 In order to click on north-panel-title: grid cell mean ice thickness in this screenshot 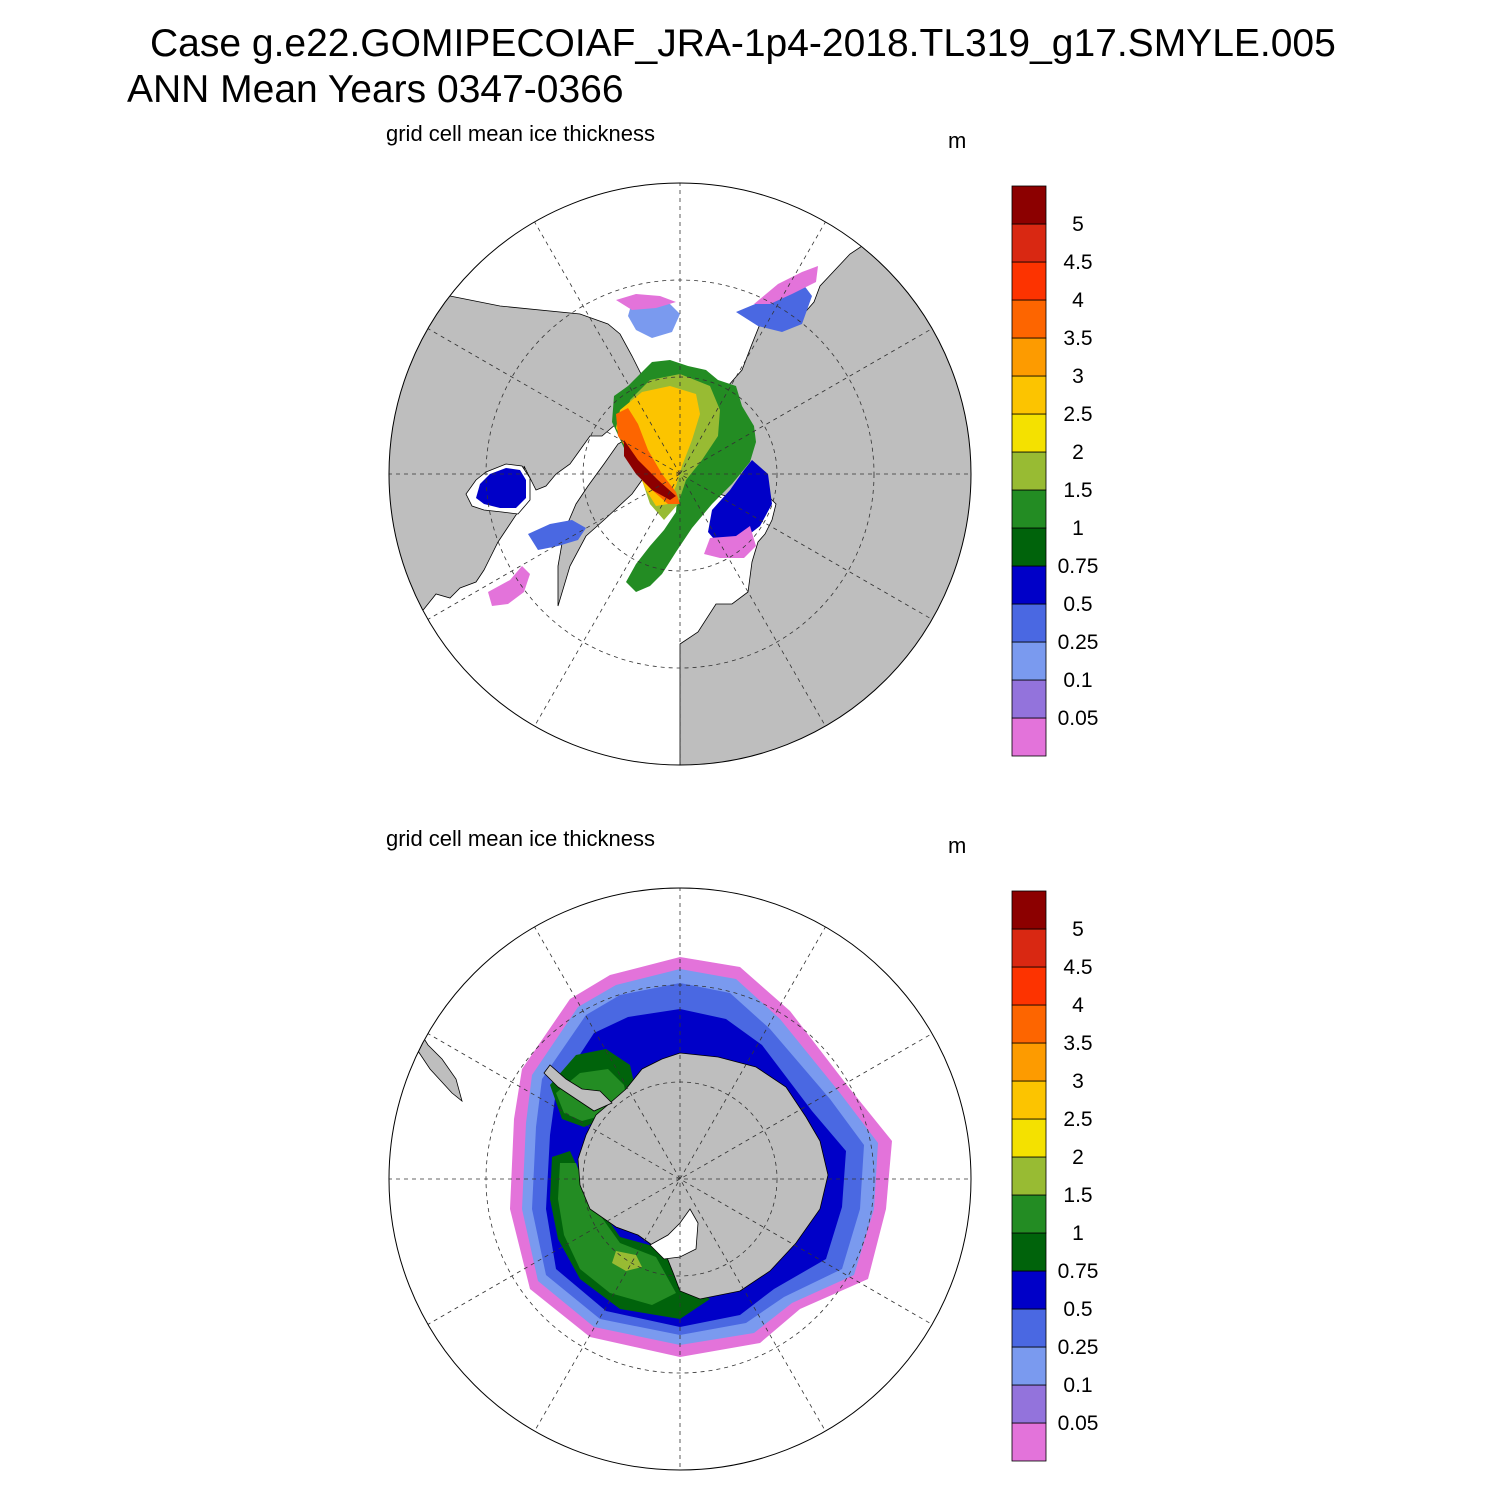, I will do `click(521, 133)`.